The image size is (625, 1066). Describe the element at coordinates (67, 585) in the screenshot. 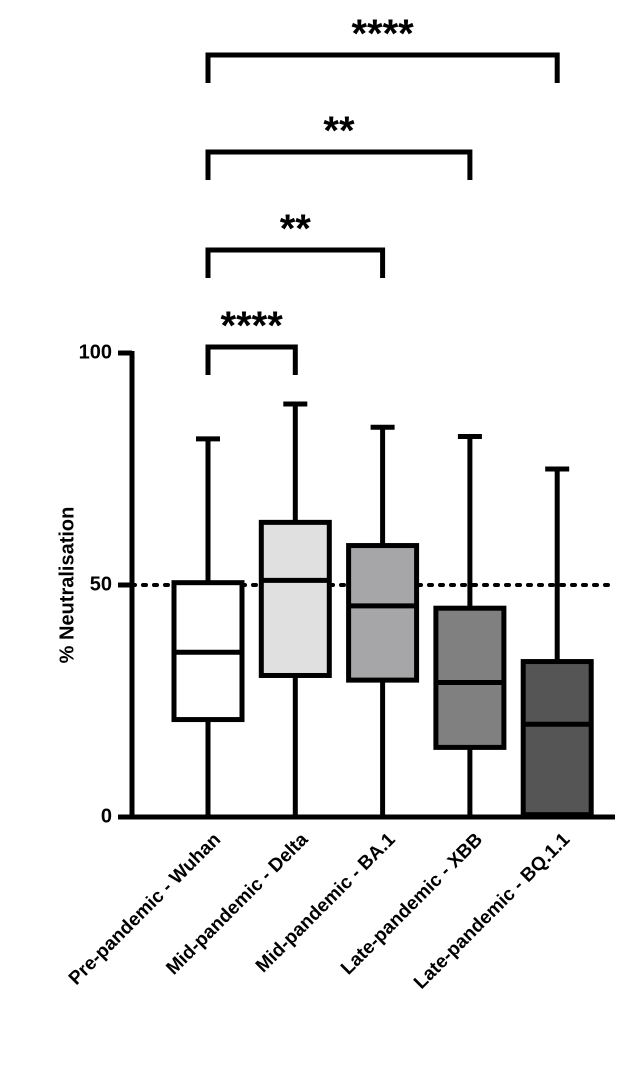

I see `y-axis-title: % Neutralisation` at that location.